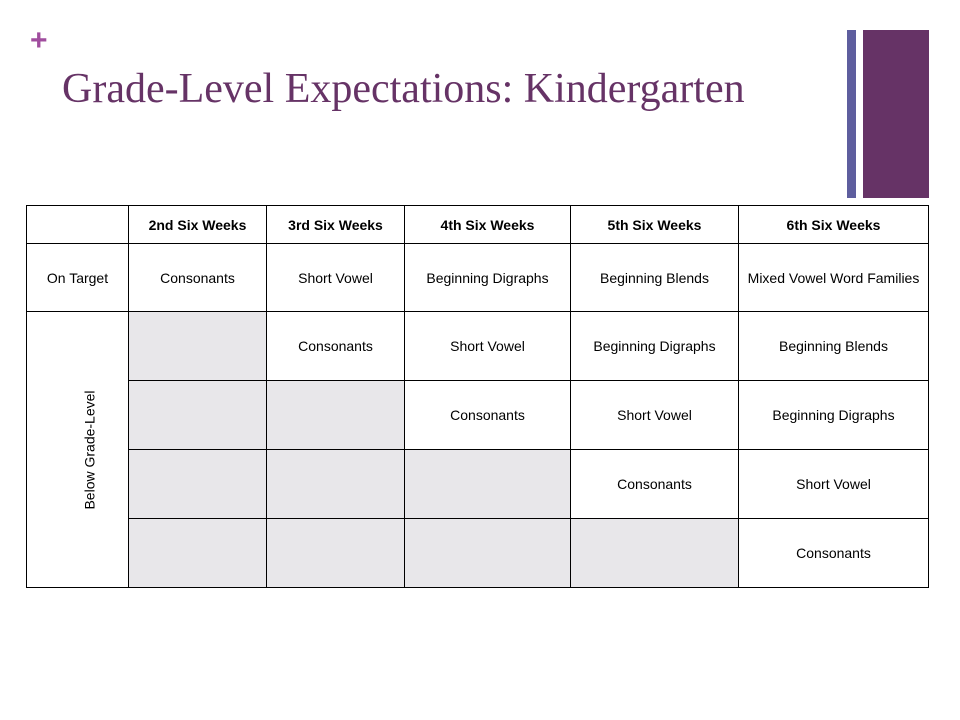  I want to click on below-row-4: Consonants, so click(478, 553).